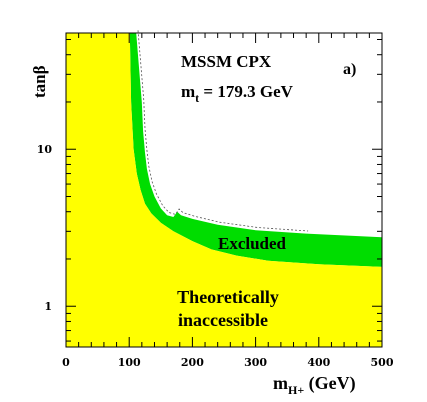 This screenshot has height=402, width=427. Describe the element at coordinates (255, 362) in the screenshot. I see `x-tick-label: 300` at that location.